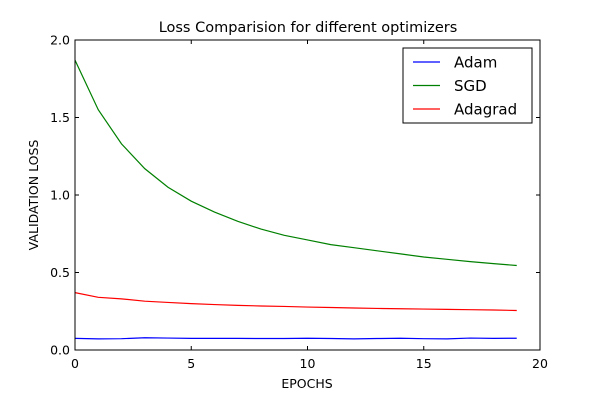  Describe the element at coordinates (295, 338) in the screenshot. I see `series-line-adam` at that location.